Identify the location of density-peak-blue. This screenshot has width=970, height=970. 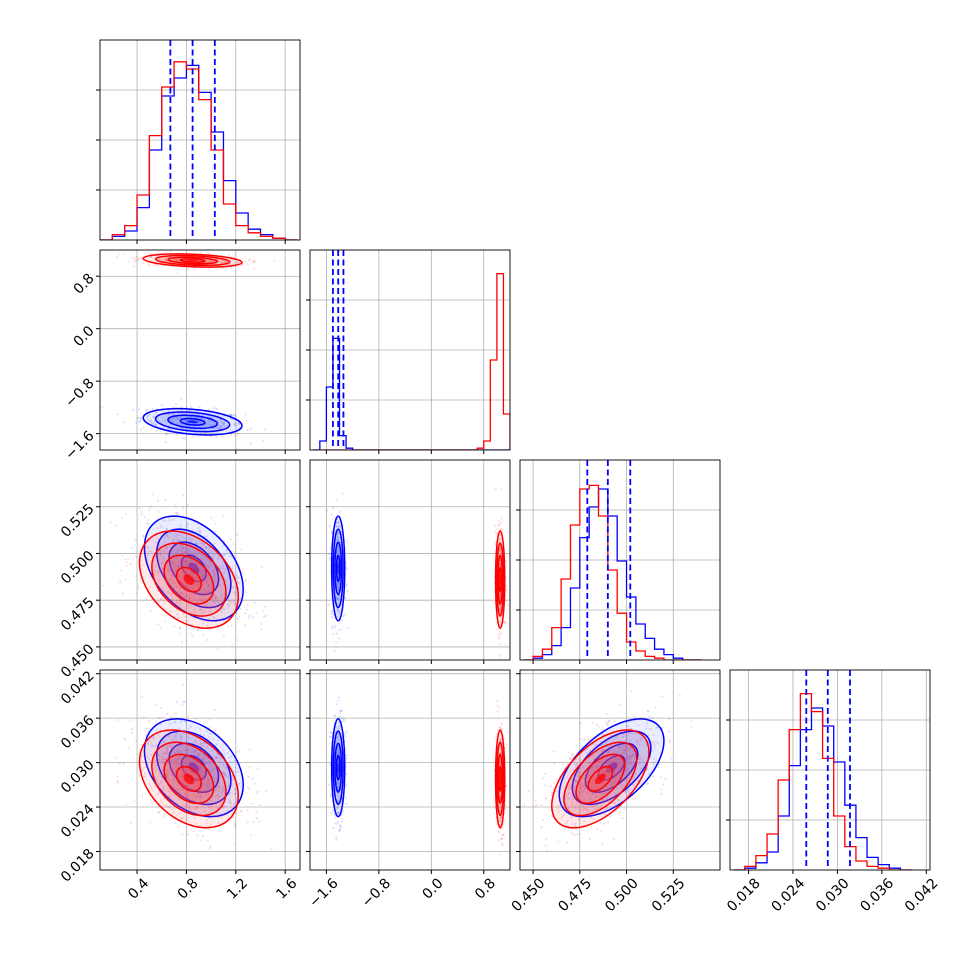
(194, 568).